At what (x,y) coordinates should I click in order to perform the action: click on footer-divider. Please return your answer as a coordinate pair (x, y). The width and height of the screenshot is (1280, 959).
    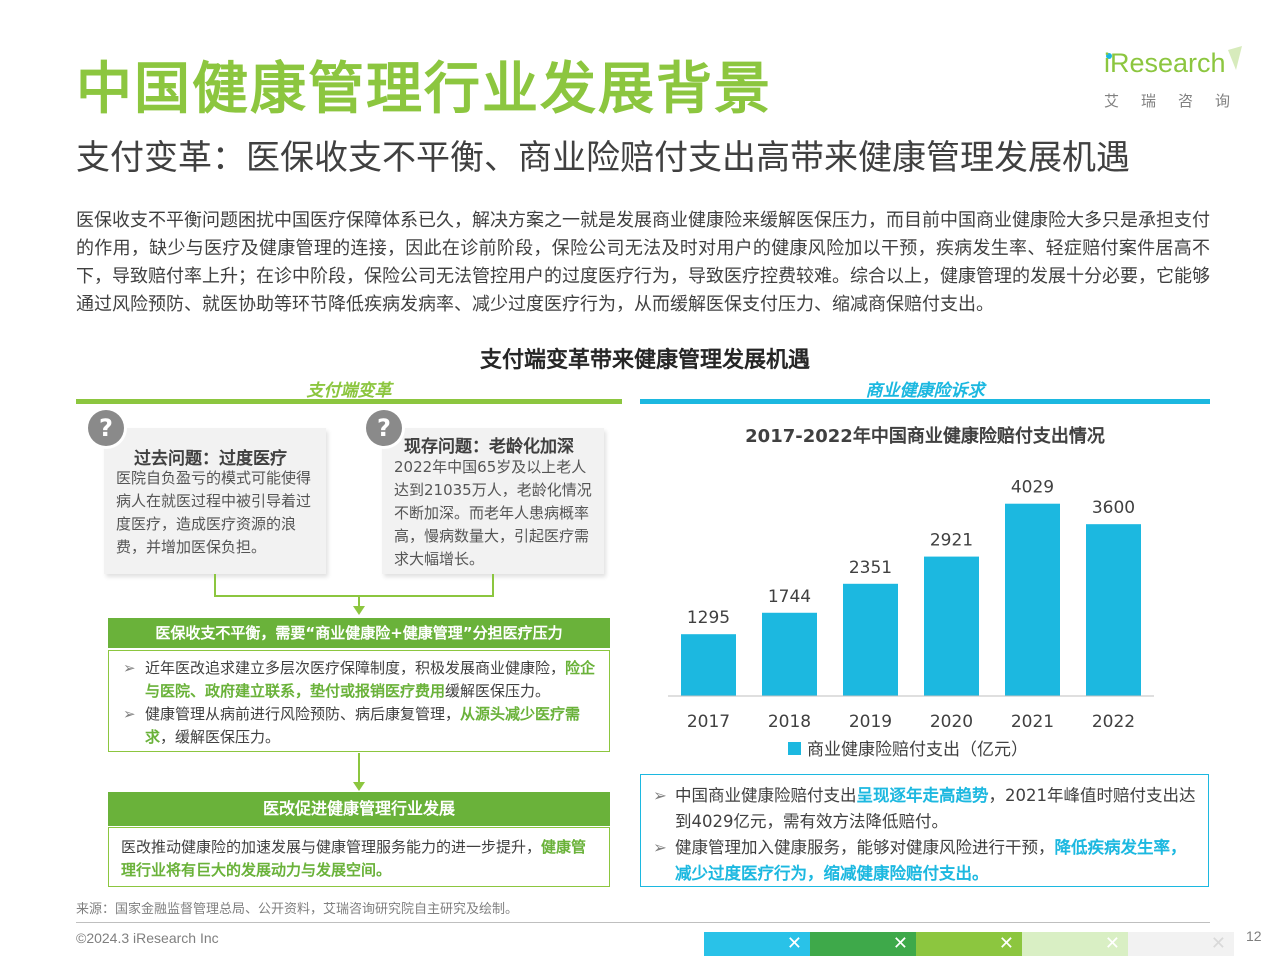
    Looking at the image, I should click on (643, 922).